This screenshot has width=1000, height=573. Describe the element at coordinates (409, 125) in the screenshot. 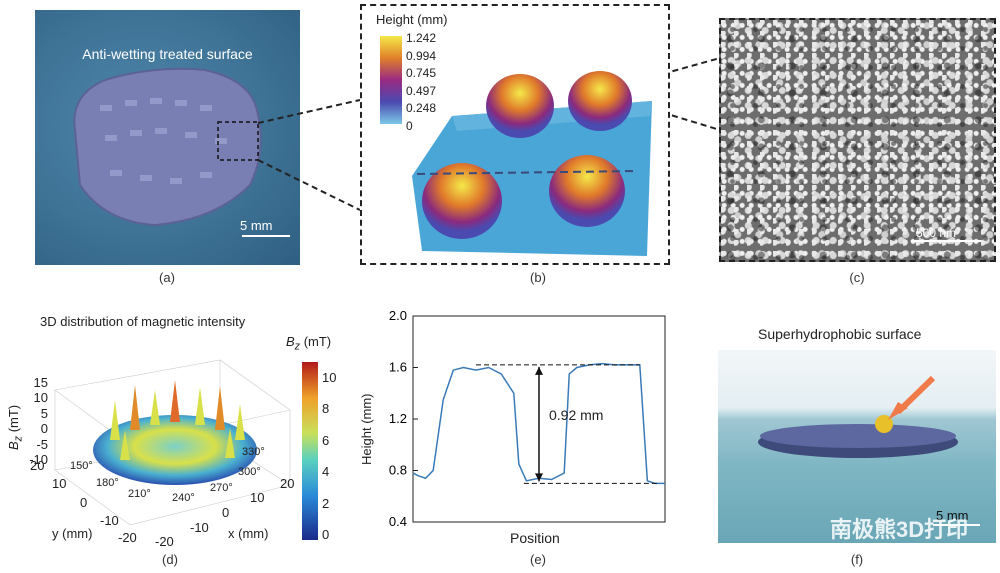

I see `colorbar-tick: 0` at that location.